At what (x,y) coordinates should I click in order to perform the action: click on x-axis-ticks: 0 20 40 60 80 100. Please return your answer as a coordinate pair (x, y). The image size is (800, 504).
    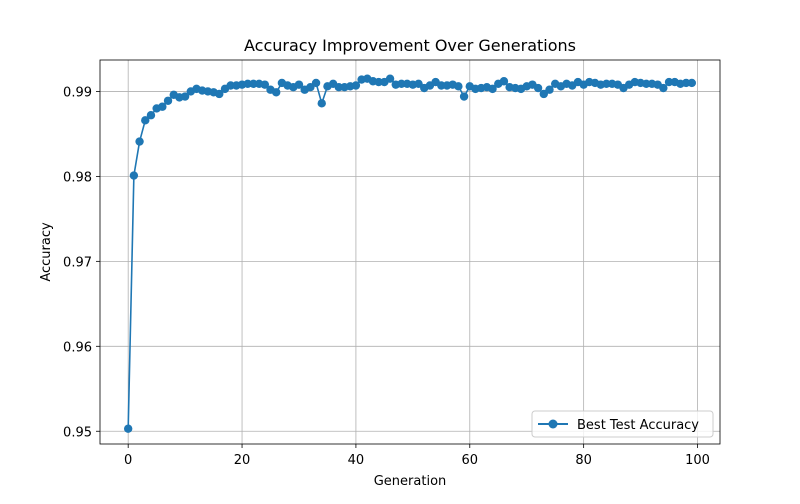
    Looking at the image, I should click on (417, 456).